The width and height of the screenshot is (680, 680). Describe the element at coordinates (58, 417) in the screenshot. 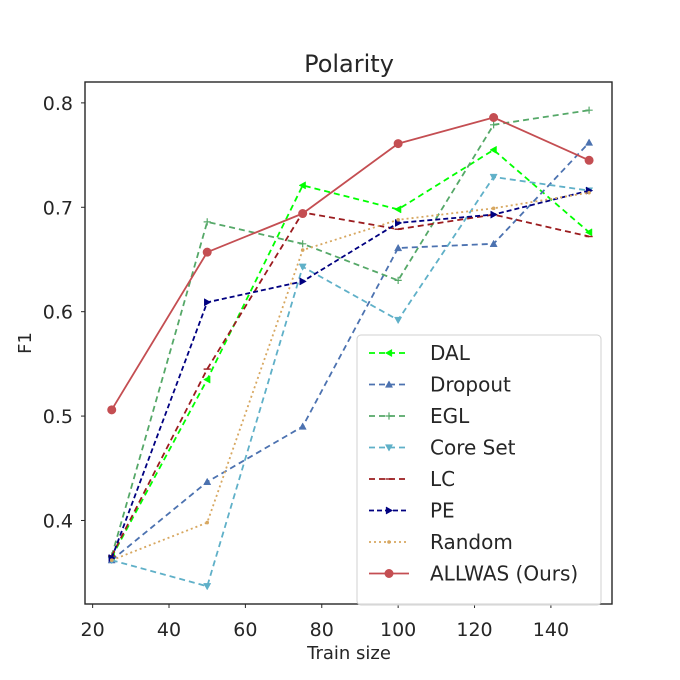

I see `y-tick-label: 0.5` at that location.